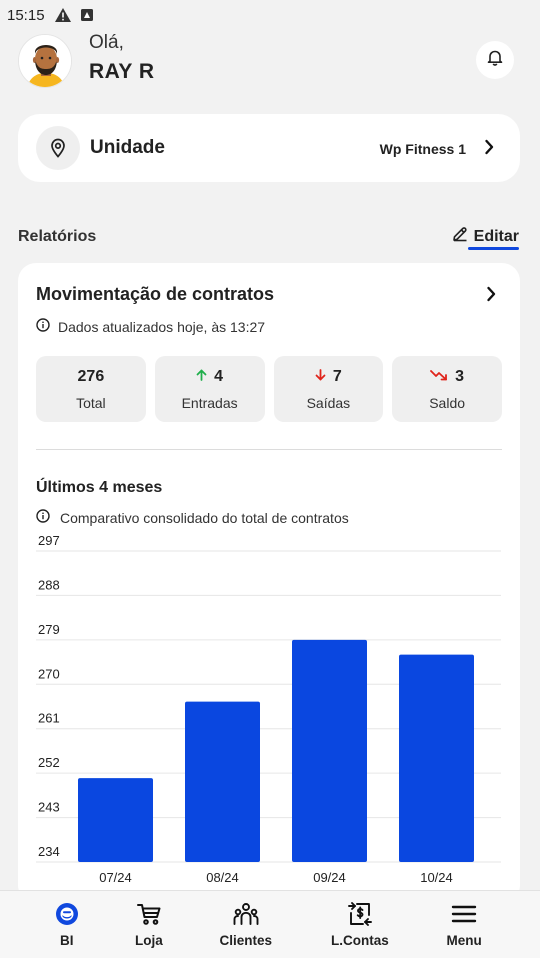 The image size is (540, 958). What do you see at coordinates (86, 15) in the screenshot?
I see `notification-app-icon` at bounding box center [86, 15].